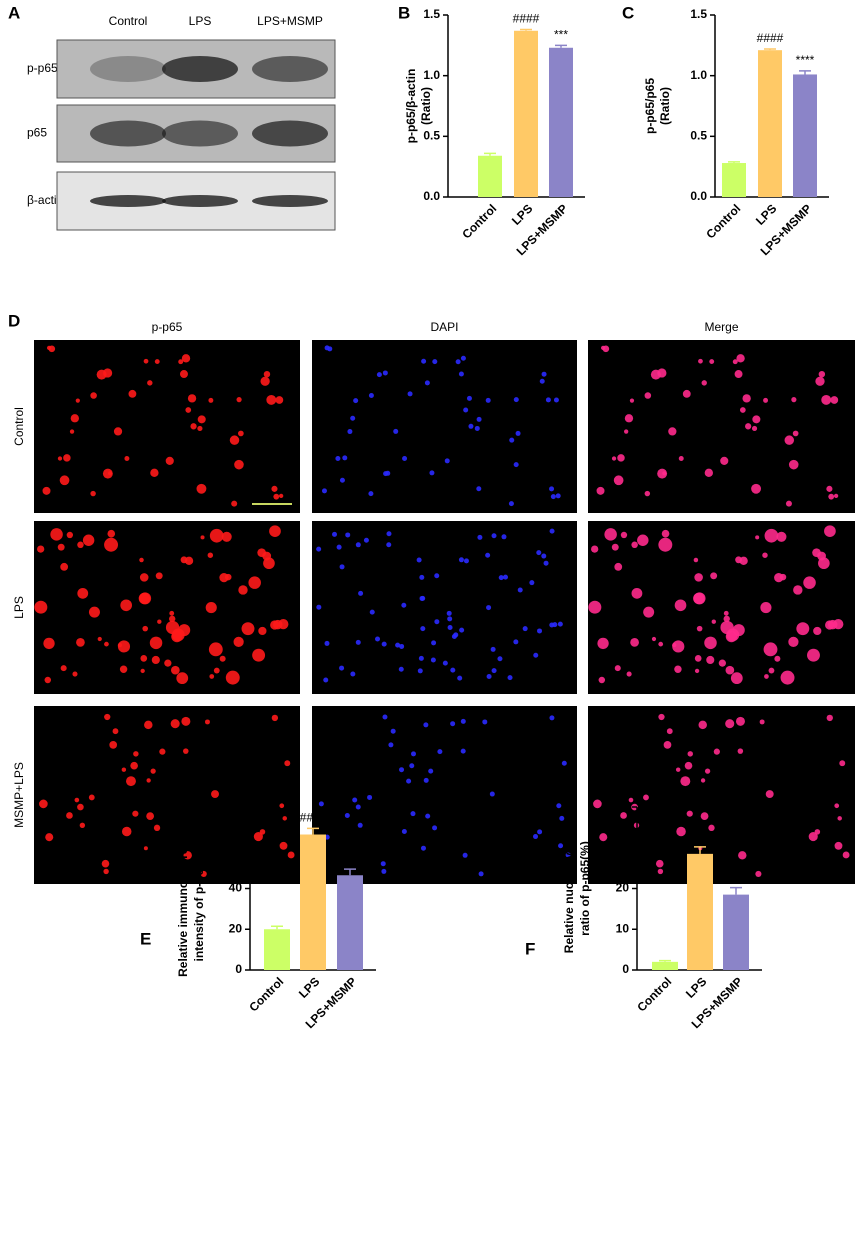  I want to click on y-tick-label: 40, so click(236, 888).